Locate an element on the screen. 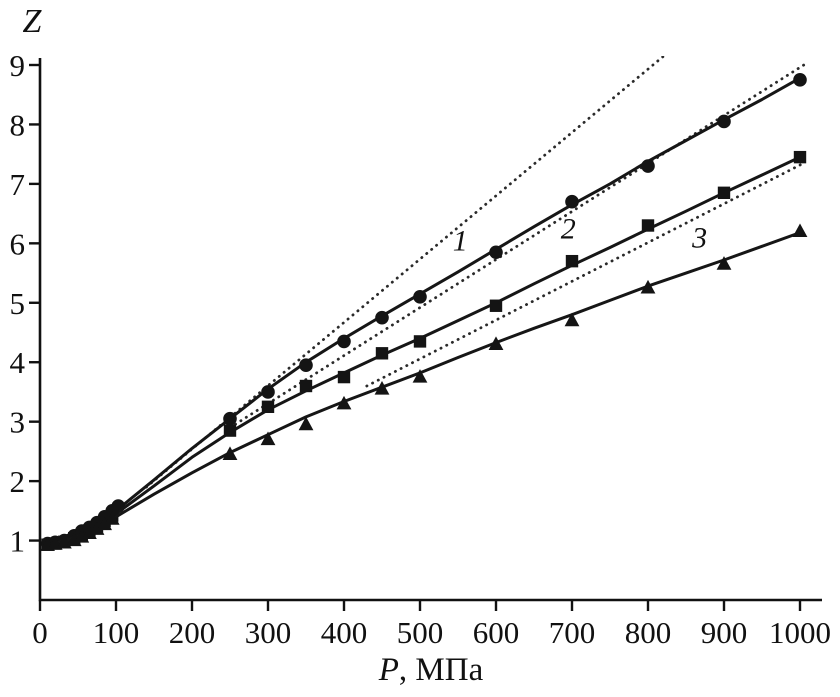 The image size is (840, 697). y-tick-label: 2 is located at coordinates (18, 481).